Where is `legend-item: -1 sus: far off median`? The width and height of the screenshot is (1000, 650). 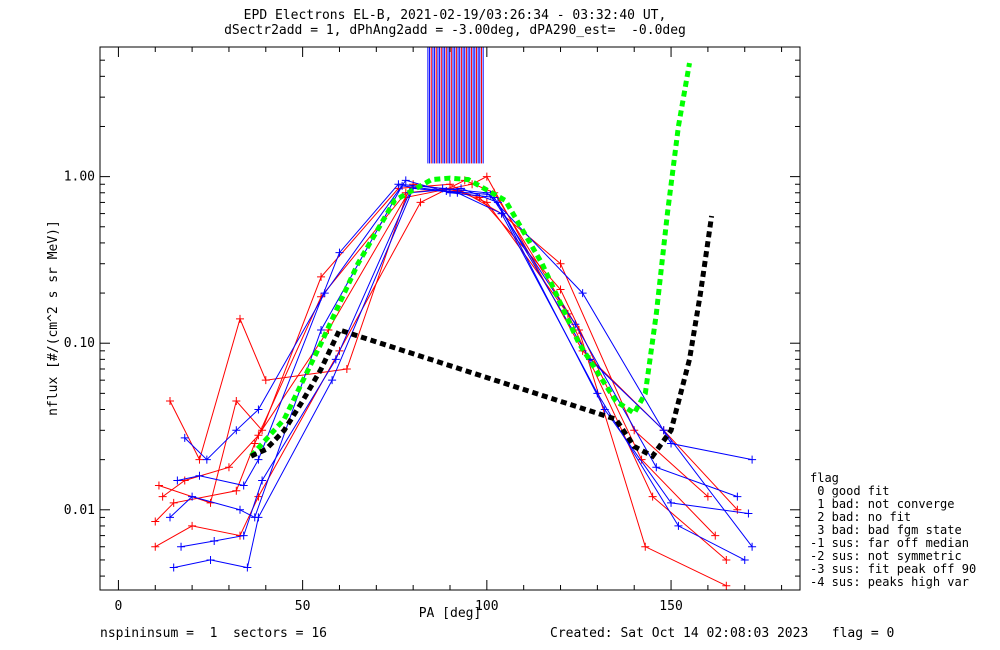
legend-item: -1 sus: far off median is located at coordinates (889, 543).